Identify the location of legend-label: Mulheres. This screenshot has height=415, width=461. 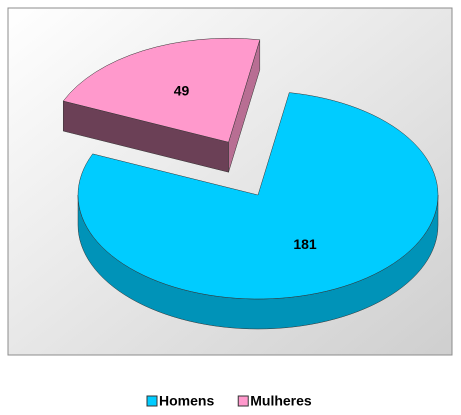
(281, 401).